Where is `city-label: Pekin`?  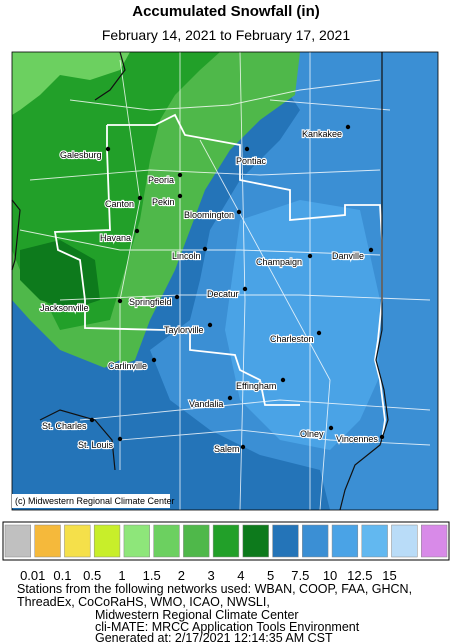
city-label: Pekin is located at coordinates (163, 202).